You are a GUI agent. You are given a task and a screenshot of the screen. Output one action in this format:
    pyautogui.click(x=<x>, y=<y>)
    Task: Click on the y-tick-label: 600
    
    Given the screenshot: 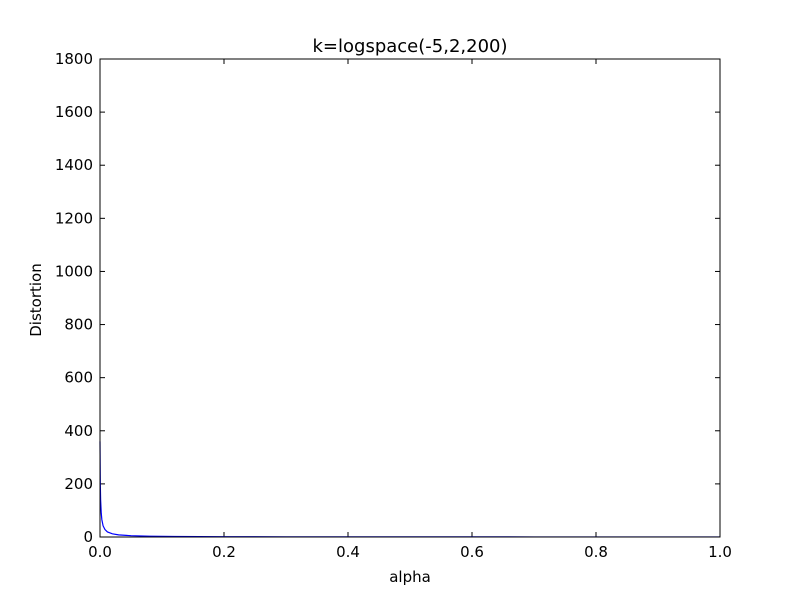 What is the action you would take?
    pyautogui.click(x=78, y=378)
    